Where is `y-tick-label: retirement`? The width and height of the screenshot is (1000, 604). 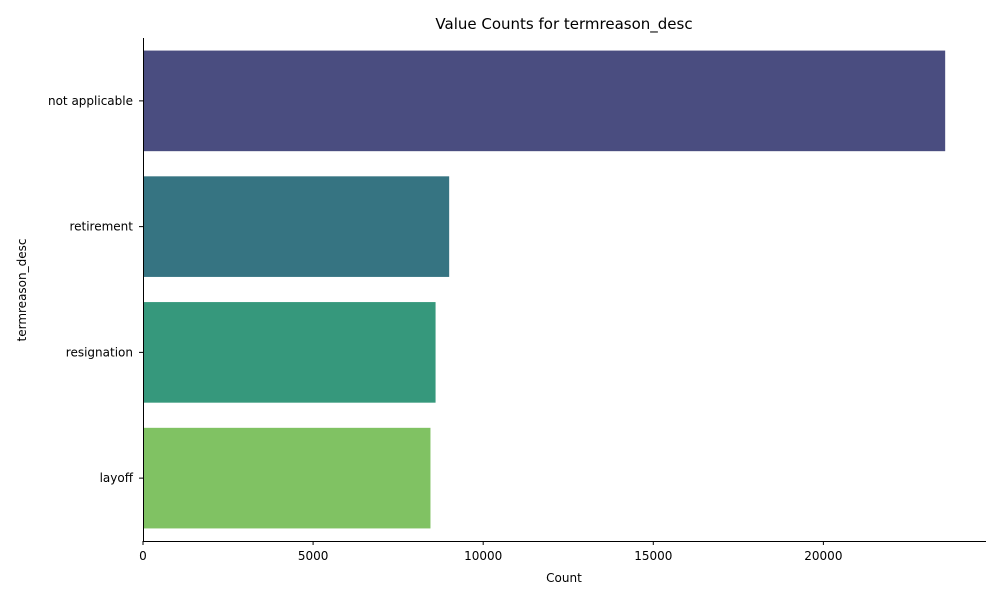
y-tick-label: retirement is located at coordinates (101, 227).